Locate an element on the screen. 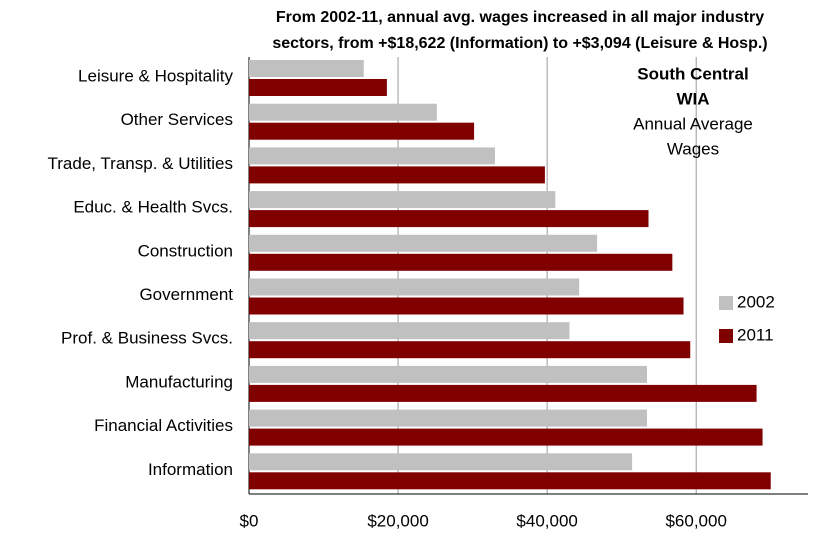 This screenshot has height=540, width=832. legend-label: 2011 is located at coordinates (755, 334).